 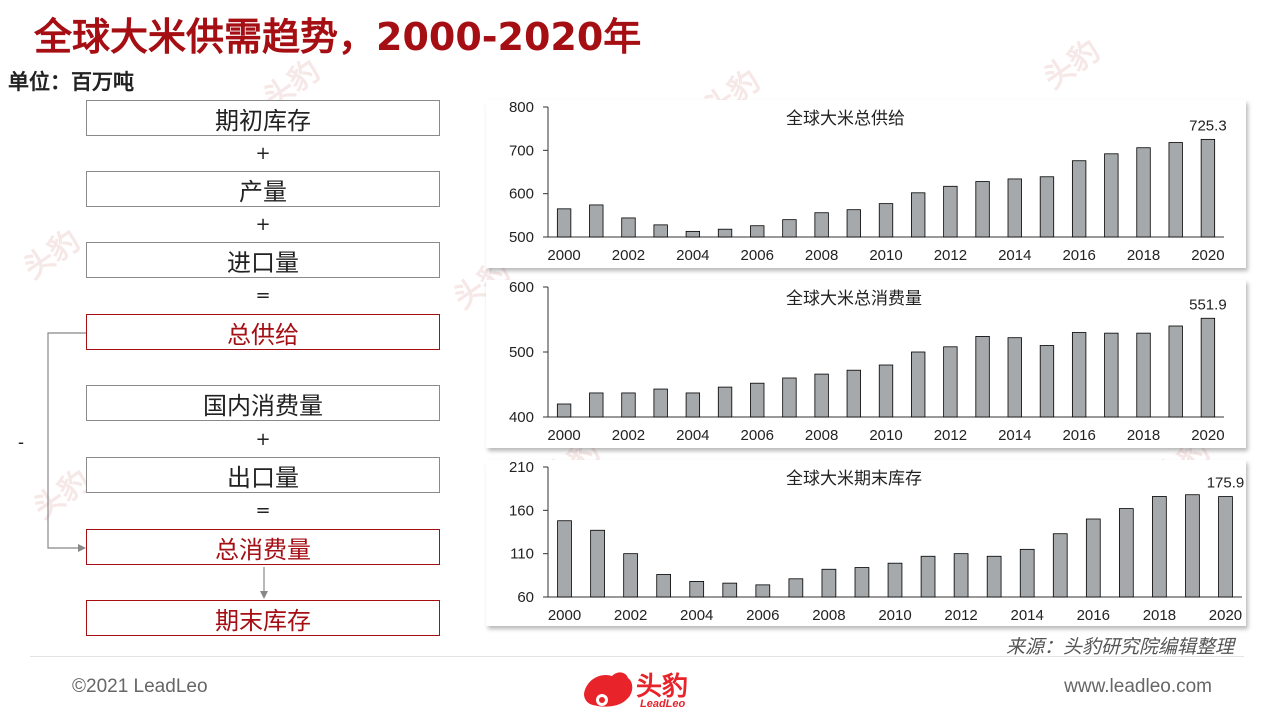 I want to click on bar-2008, so click(x=821, y=395).